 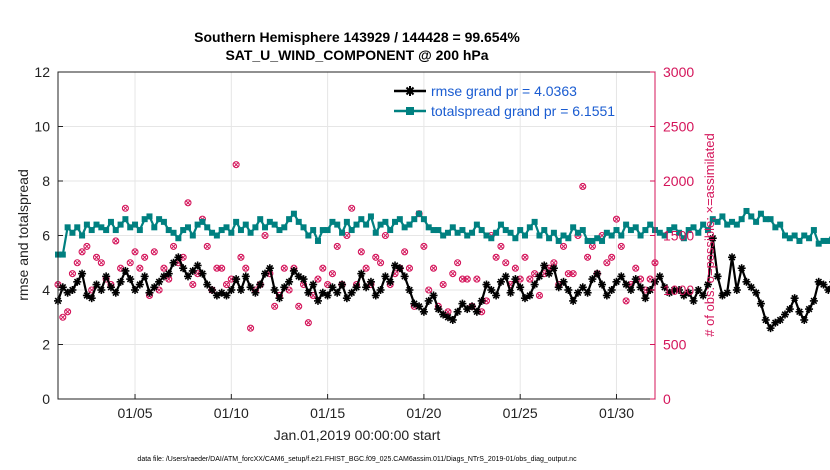 What do you see at coordinates (356, 55) in the screenshot?
I see `chart-title-line2: SAT_U_WIND_COMPONENT @ 200 hPa` at bounding box center [356, 55].